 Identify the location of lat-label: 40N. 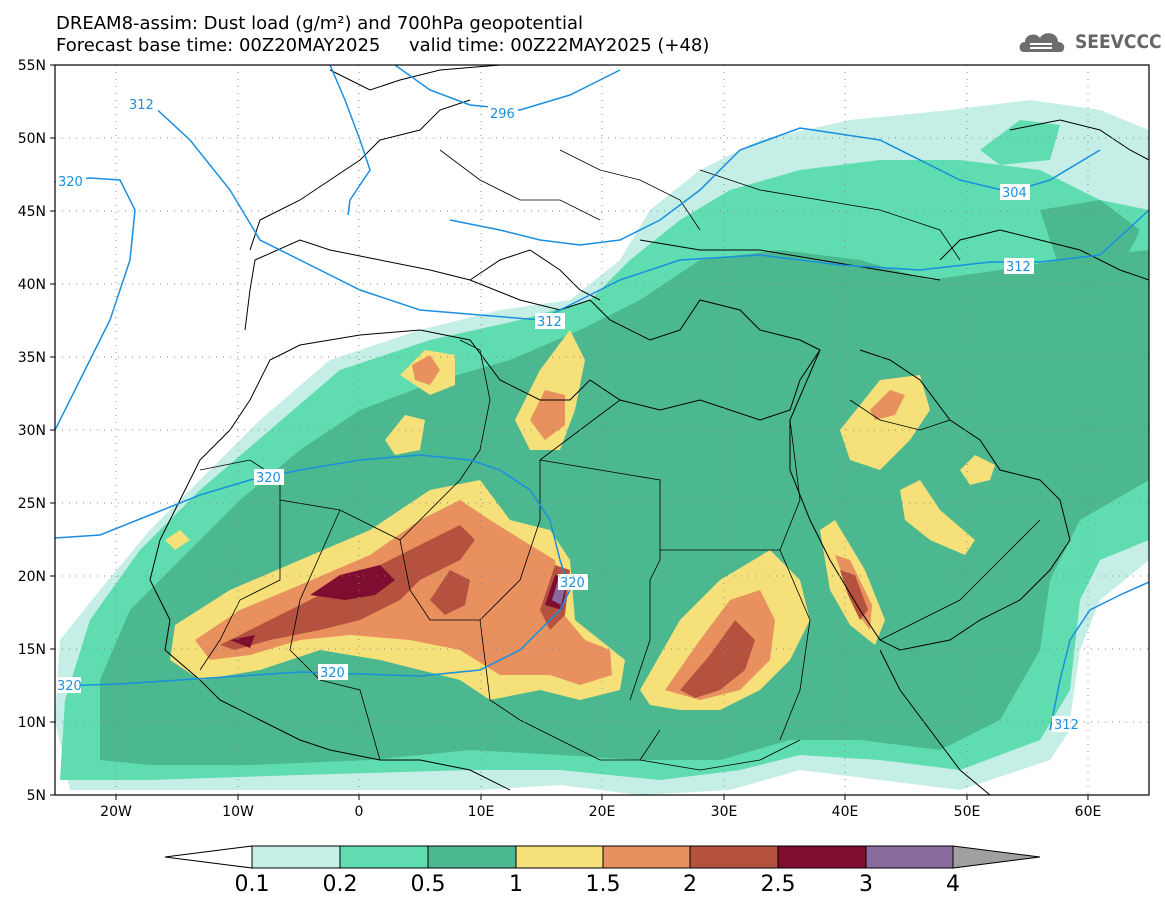
(32, 285).